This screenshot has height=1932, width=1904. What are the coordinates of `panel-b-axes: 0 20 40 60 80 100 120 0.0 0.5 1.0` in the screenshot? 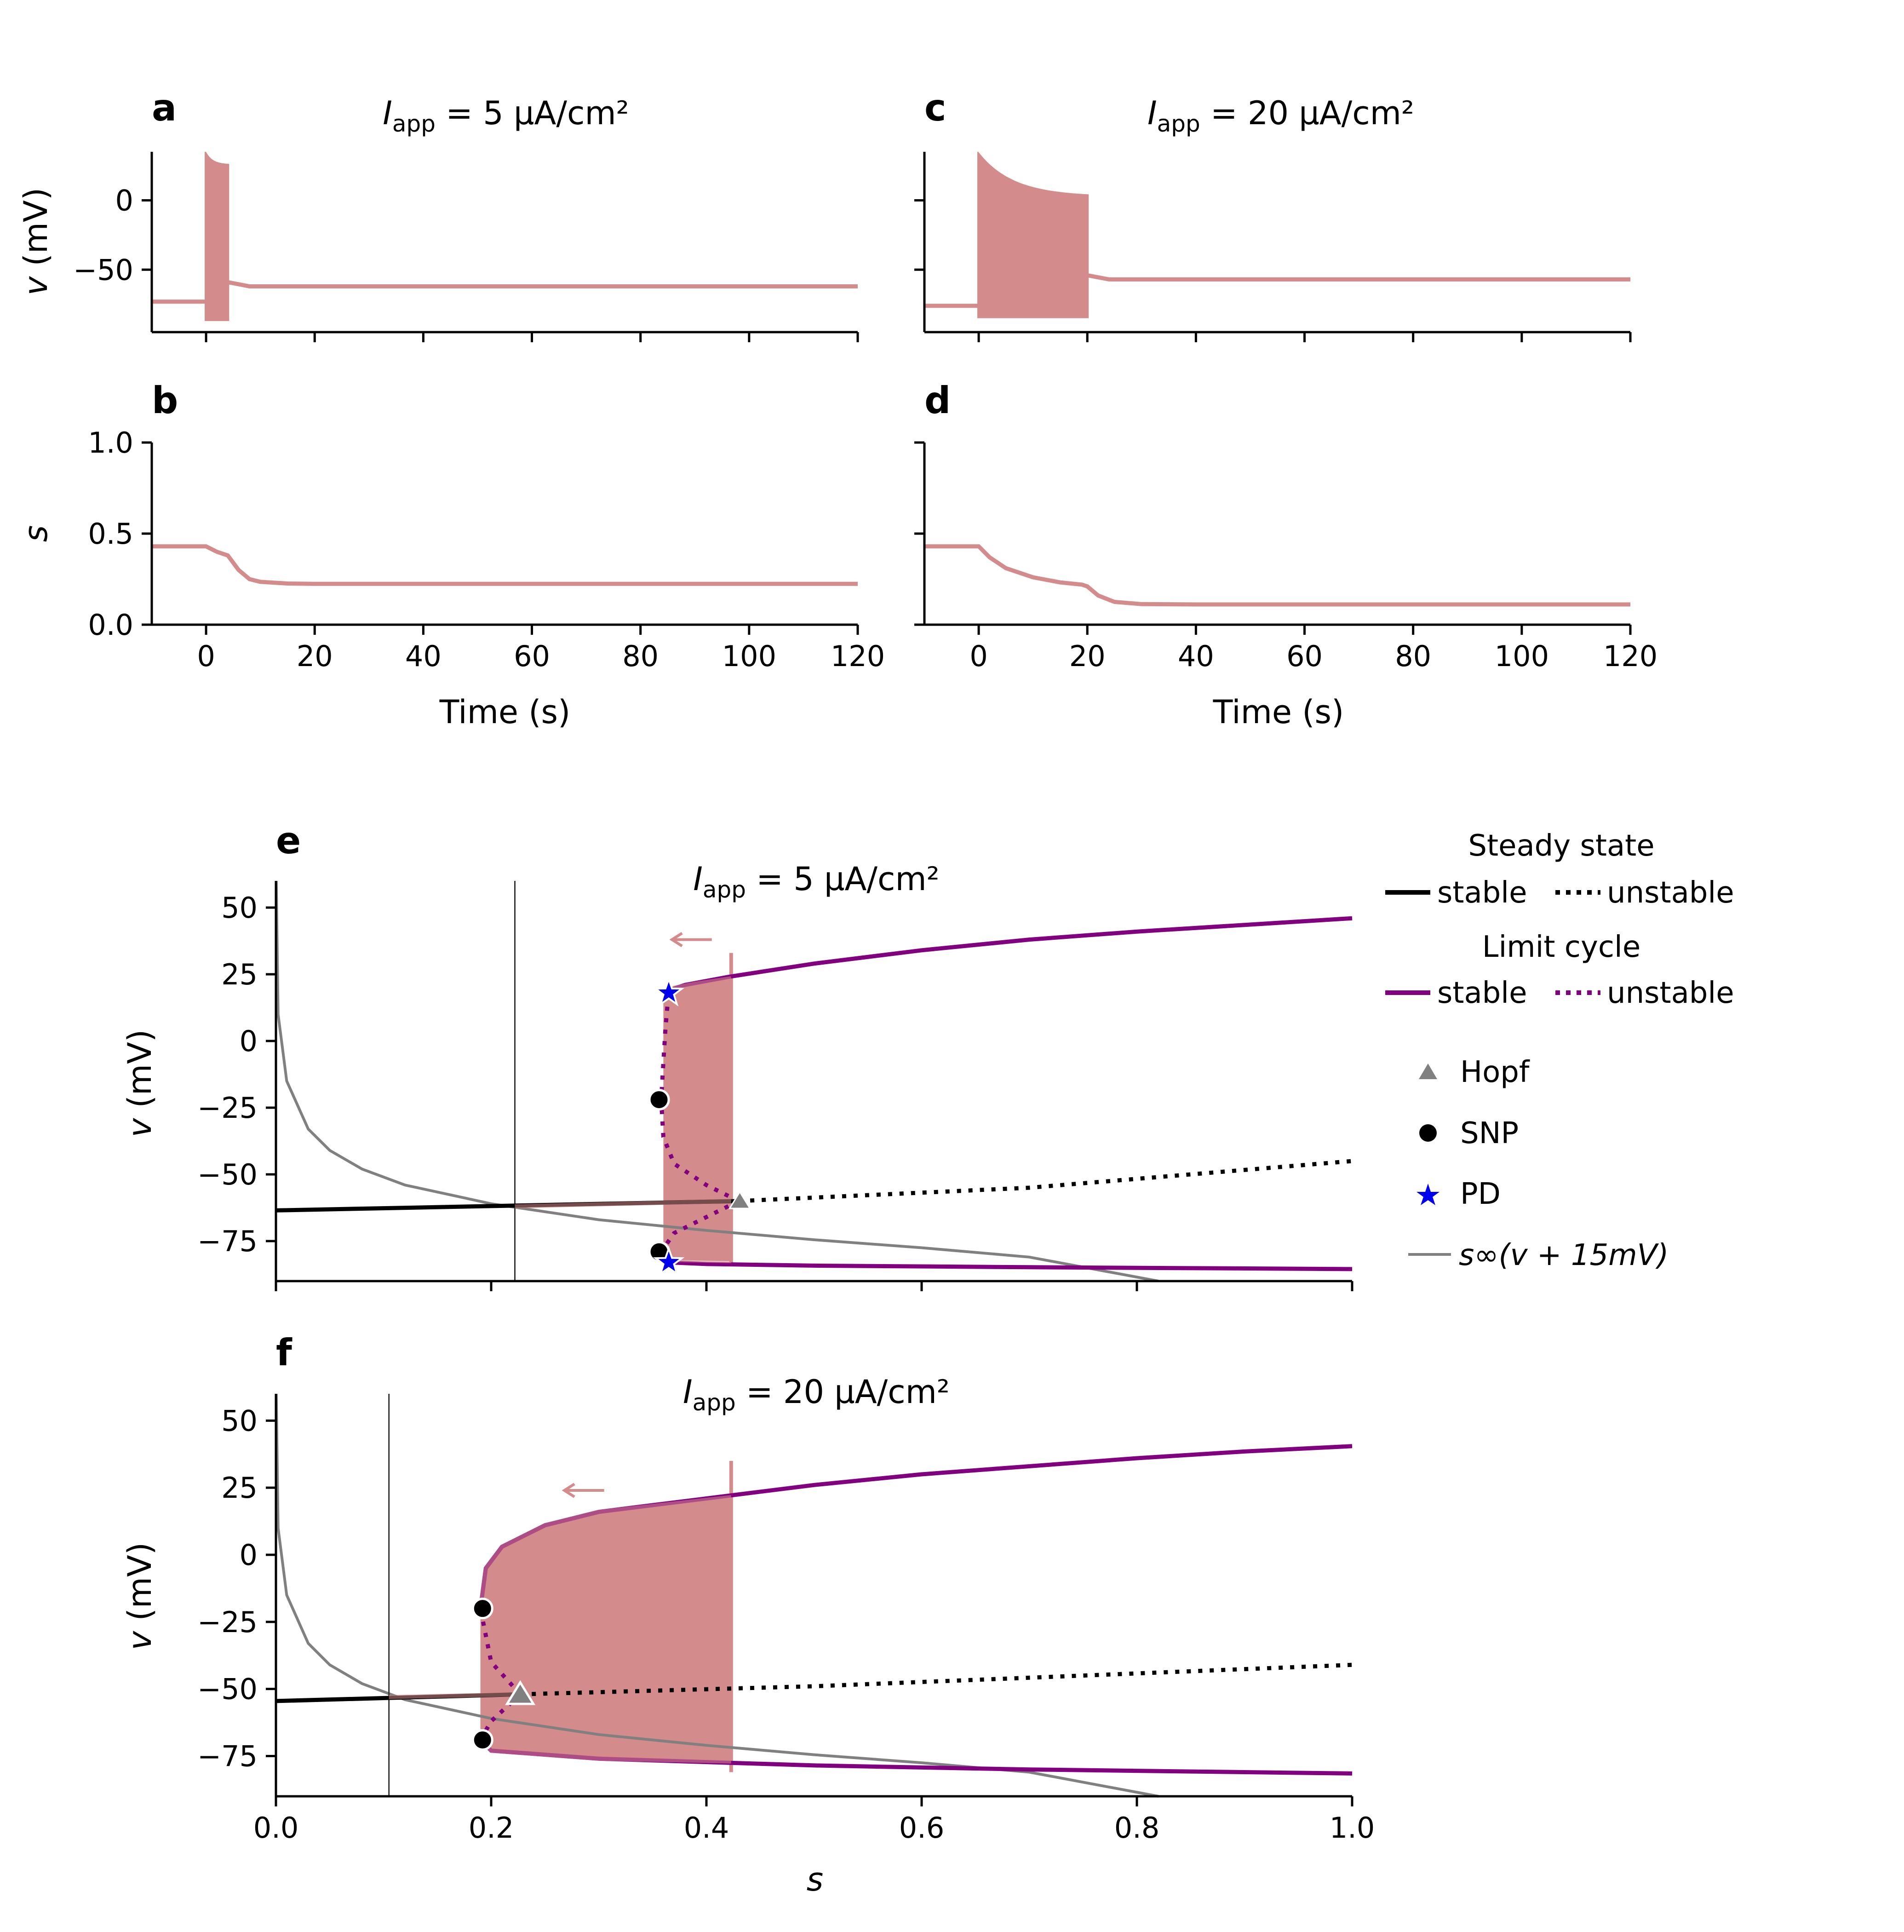 It's located at (486, 549).